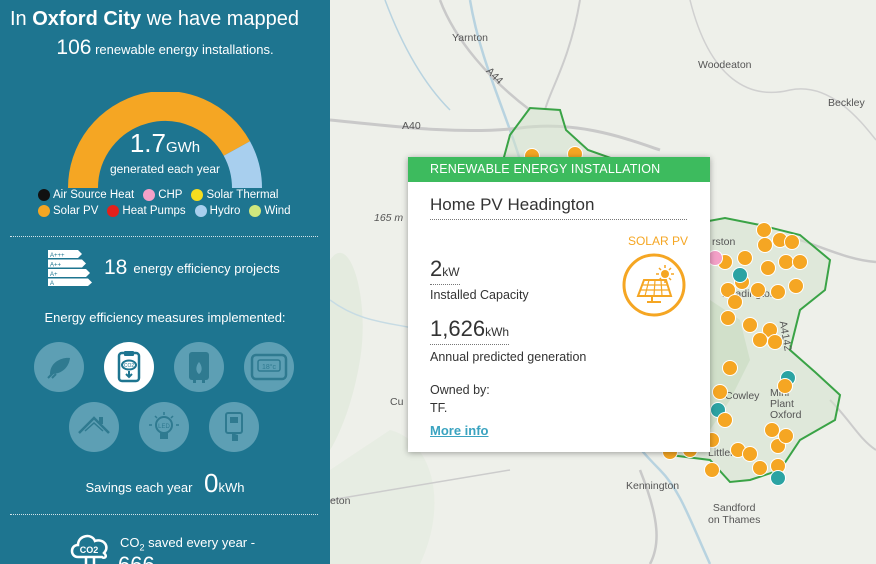  Describe the element at coordinates (142, 547) in the screenshot. I see `co2-subscript: 2` at that location.